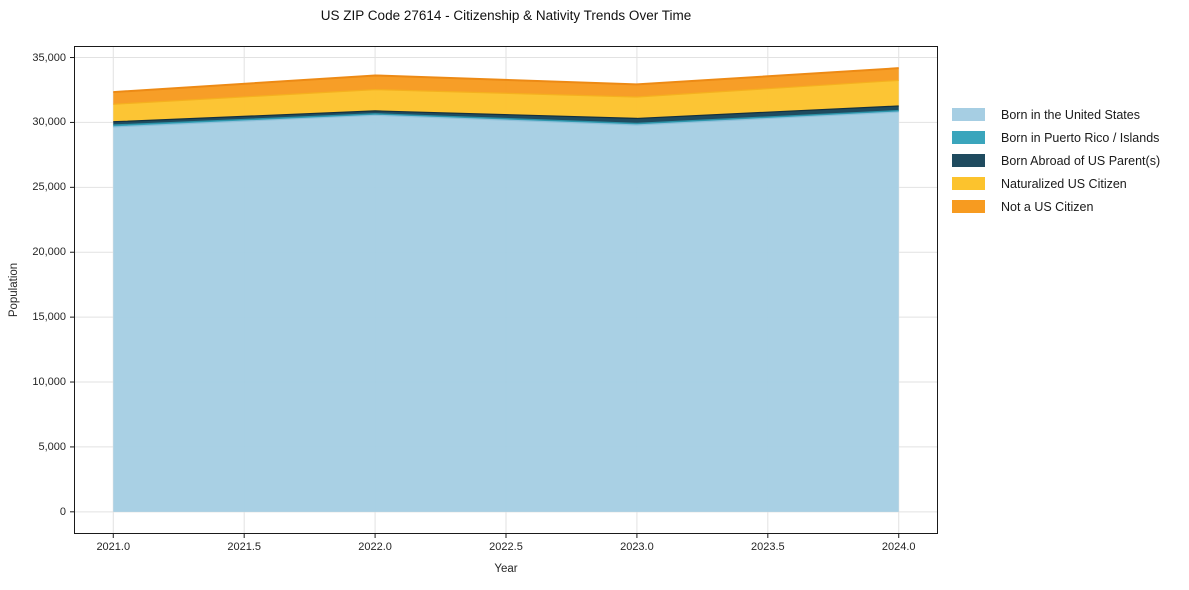 The width and height of the screenshot is (1189, 590). I want to click on y-tick-label: 25,000, so click(49, 187).